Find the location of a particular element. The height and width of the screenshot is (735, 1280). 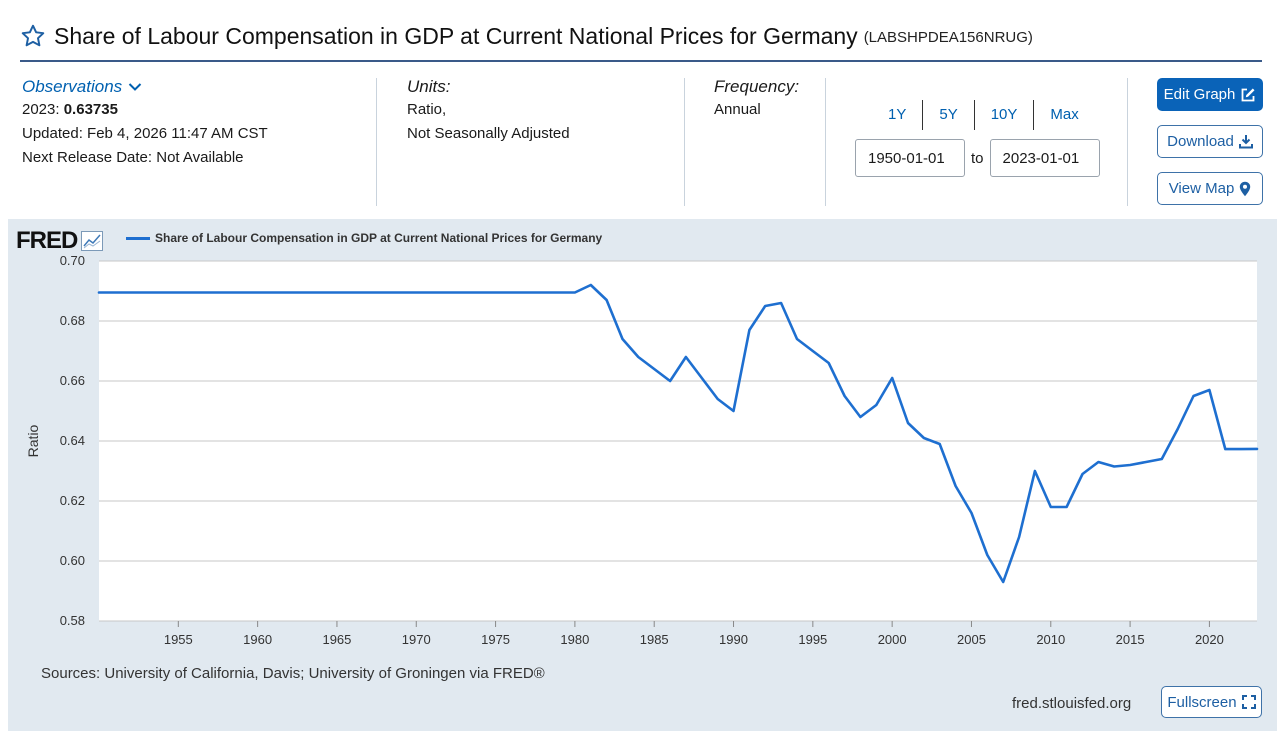

x-tick-label: 2000 is located at coordinates (892, 639).